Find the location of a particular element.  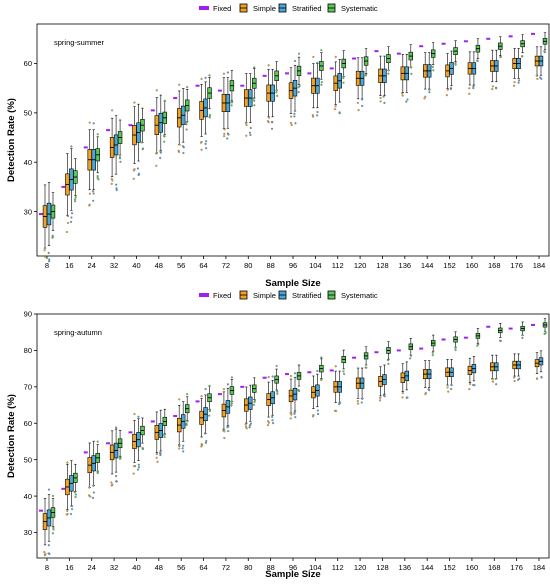

y-axis-title: Detection Rate (%) is located at coordinates (11, 140).